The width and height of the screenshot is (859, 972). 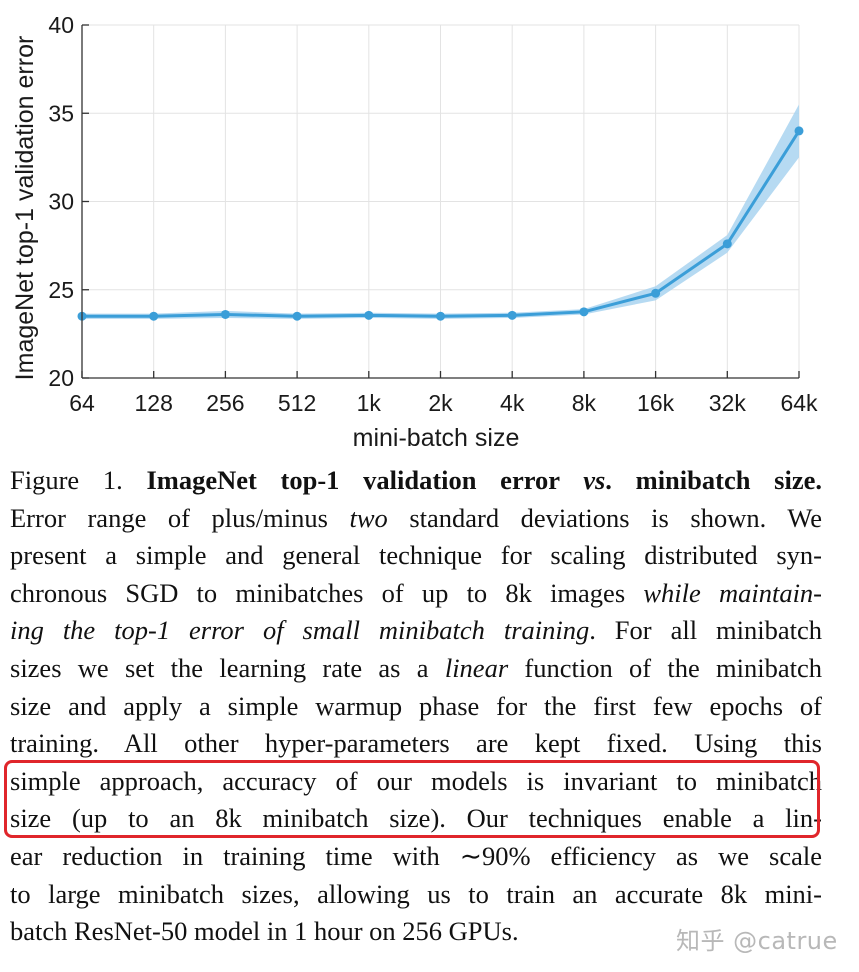 I want to click on x-tick-label: 512, so click(x=297, y=403).